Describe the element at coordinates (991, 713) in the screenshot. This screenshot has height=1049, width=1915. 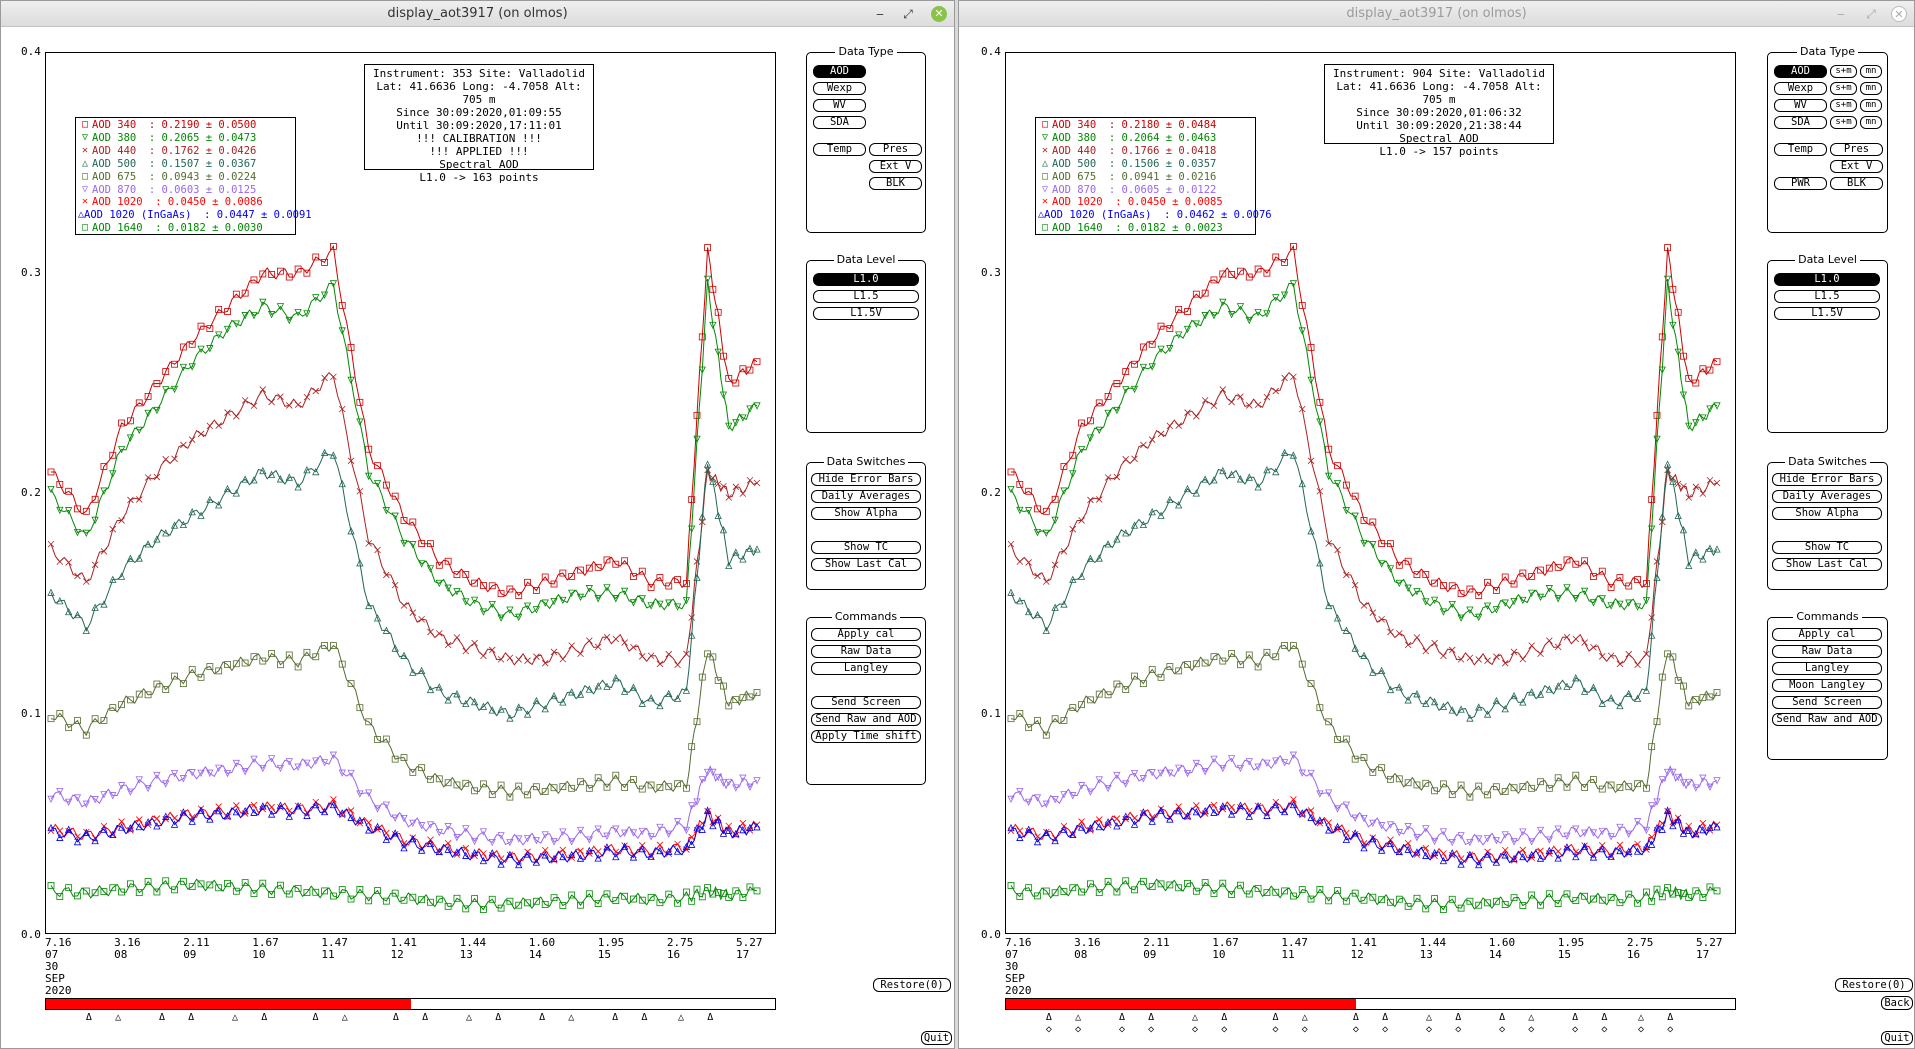
I see `y-tick: 0.1` at that location.